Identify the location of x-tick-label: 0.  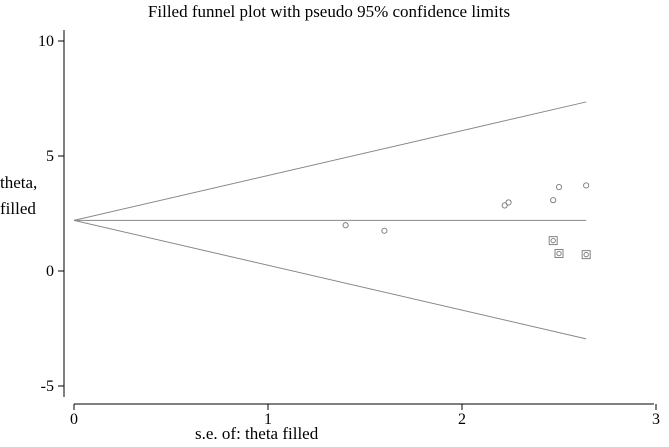
(74, 419).